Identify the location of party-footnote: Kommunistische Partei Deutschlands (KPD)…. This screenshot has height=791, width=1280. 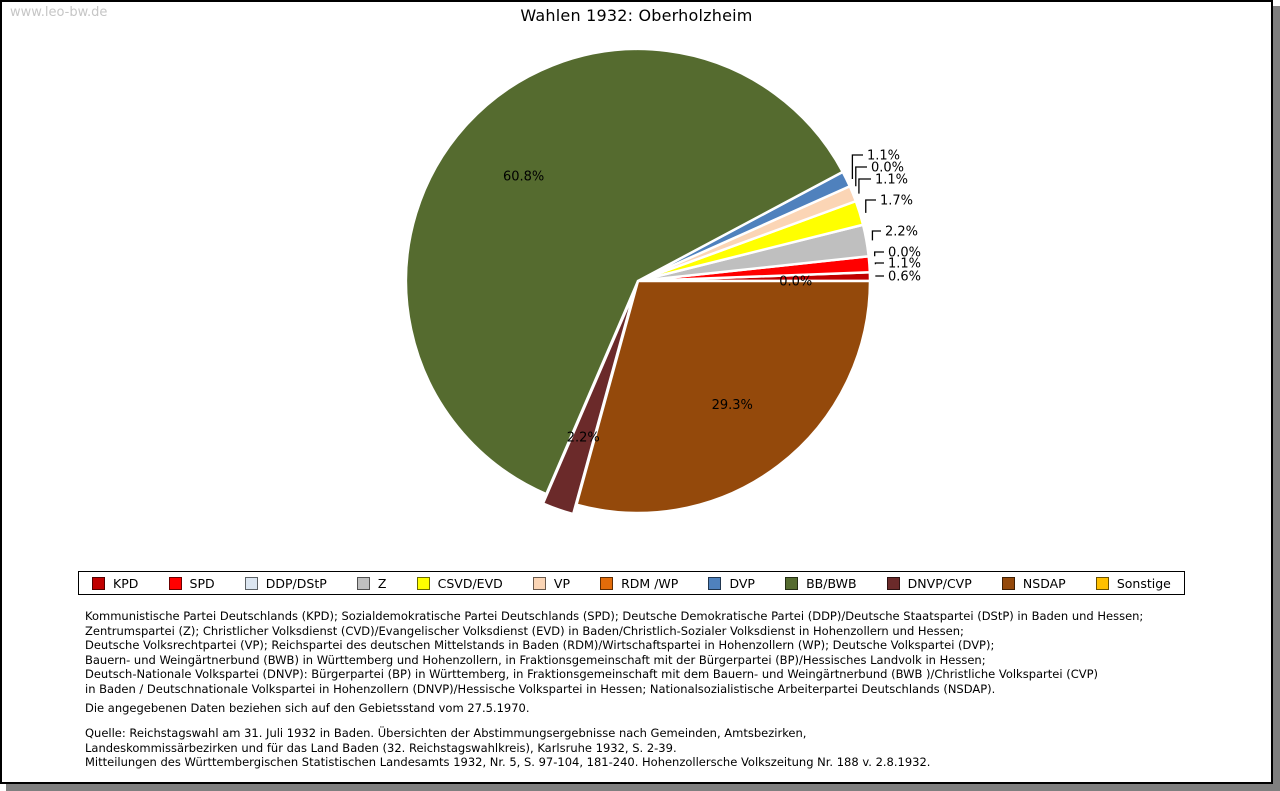
(614, 653).